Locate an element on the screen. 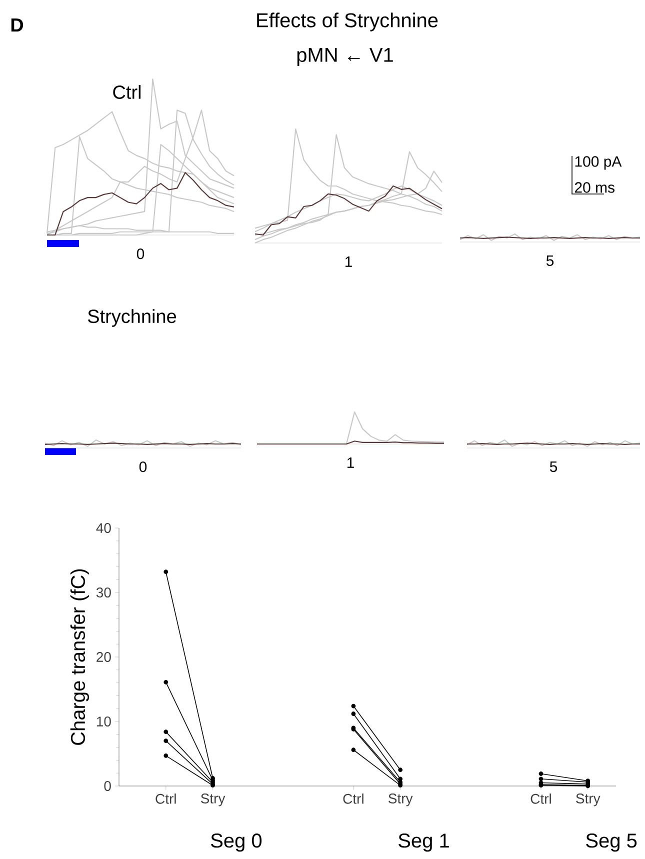 The width and height of the screenshot is (645, 859). y-tick-label: 30 is located at coordinates (103, 593).